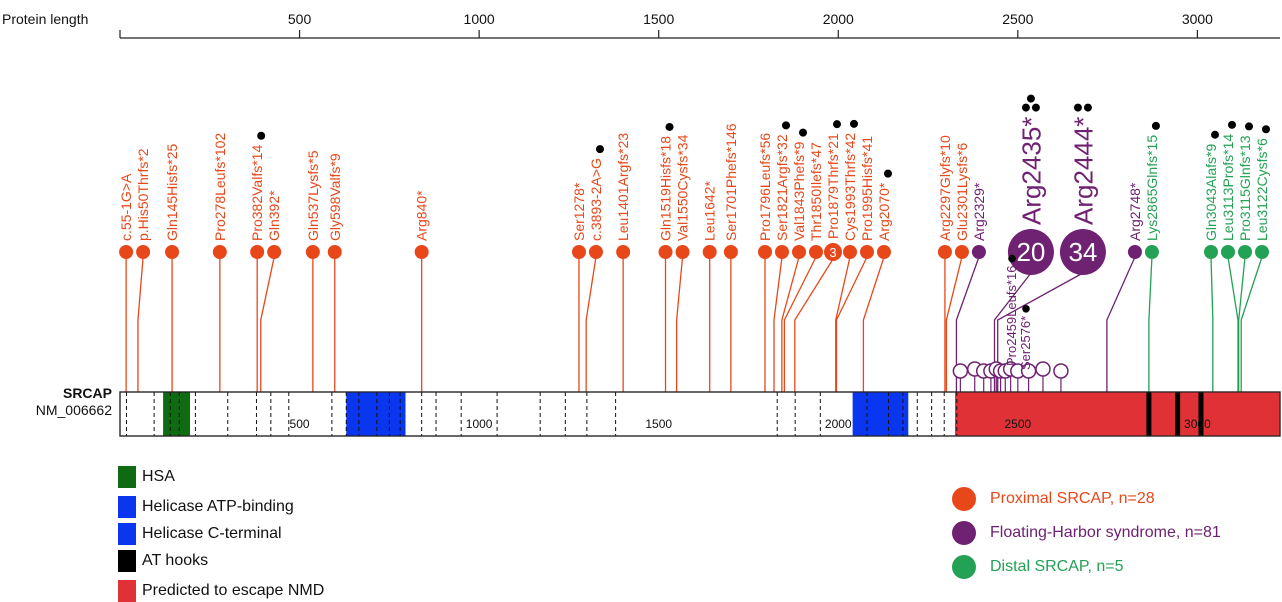 This screenshot has width=1282, height=602. What do you see at coordinates (1031, 171) in the screenshot?
I see `variant-label: Arg2435*` at bounding box center [1031, 171].